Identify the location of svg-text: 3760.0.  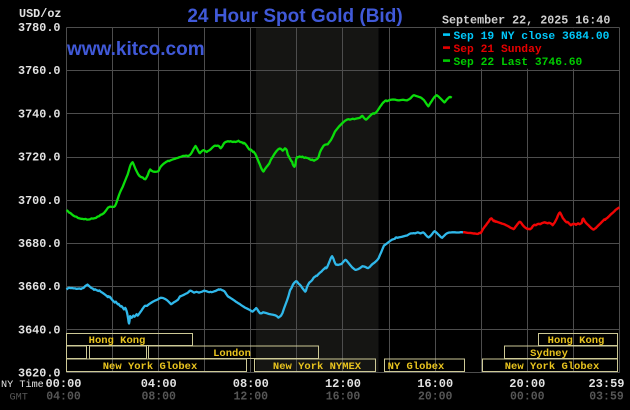
(39, 71).